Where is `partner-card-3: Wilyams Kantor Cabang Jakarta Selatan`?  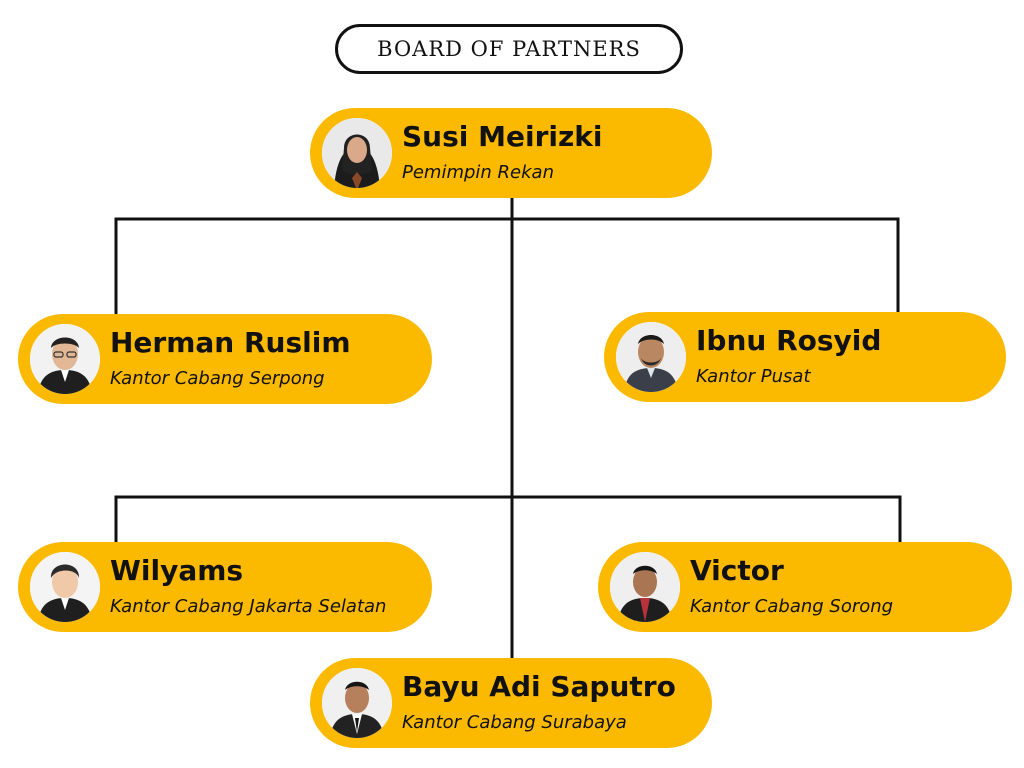 partner-card-3: Wilyams Kantor Cabang Jakarta Selatan is located at coordinates (225, 587).